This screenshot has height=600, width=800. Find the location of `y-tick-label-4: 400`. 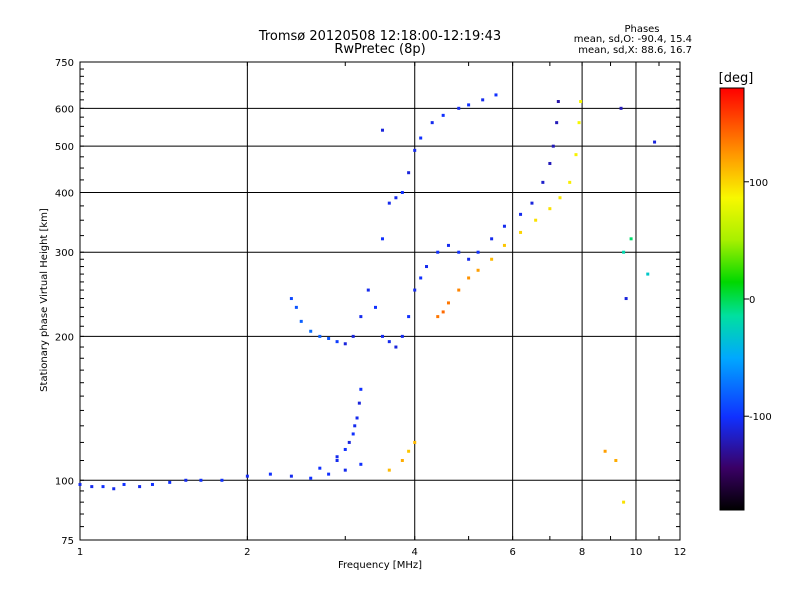

y-tick-label-4: 400 is located at coordinates (64, 193).